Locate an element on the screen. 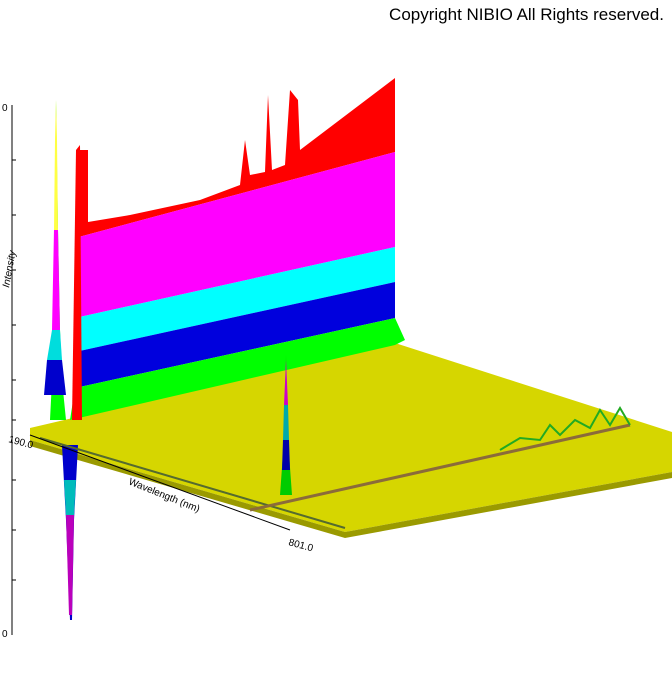 The height and width of the screenshot is (677, 672). intensity-top: 0 is located at coordinates (5, 108).